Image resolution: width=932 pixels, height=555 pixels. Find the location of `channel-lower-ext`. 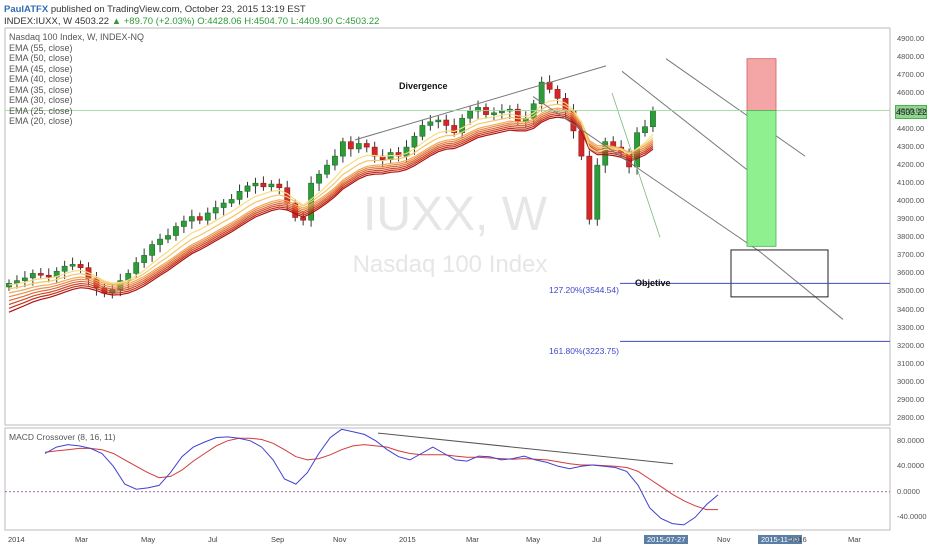

channel-lower-ext is located at coordinates (801, 285).